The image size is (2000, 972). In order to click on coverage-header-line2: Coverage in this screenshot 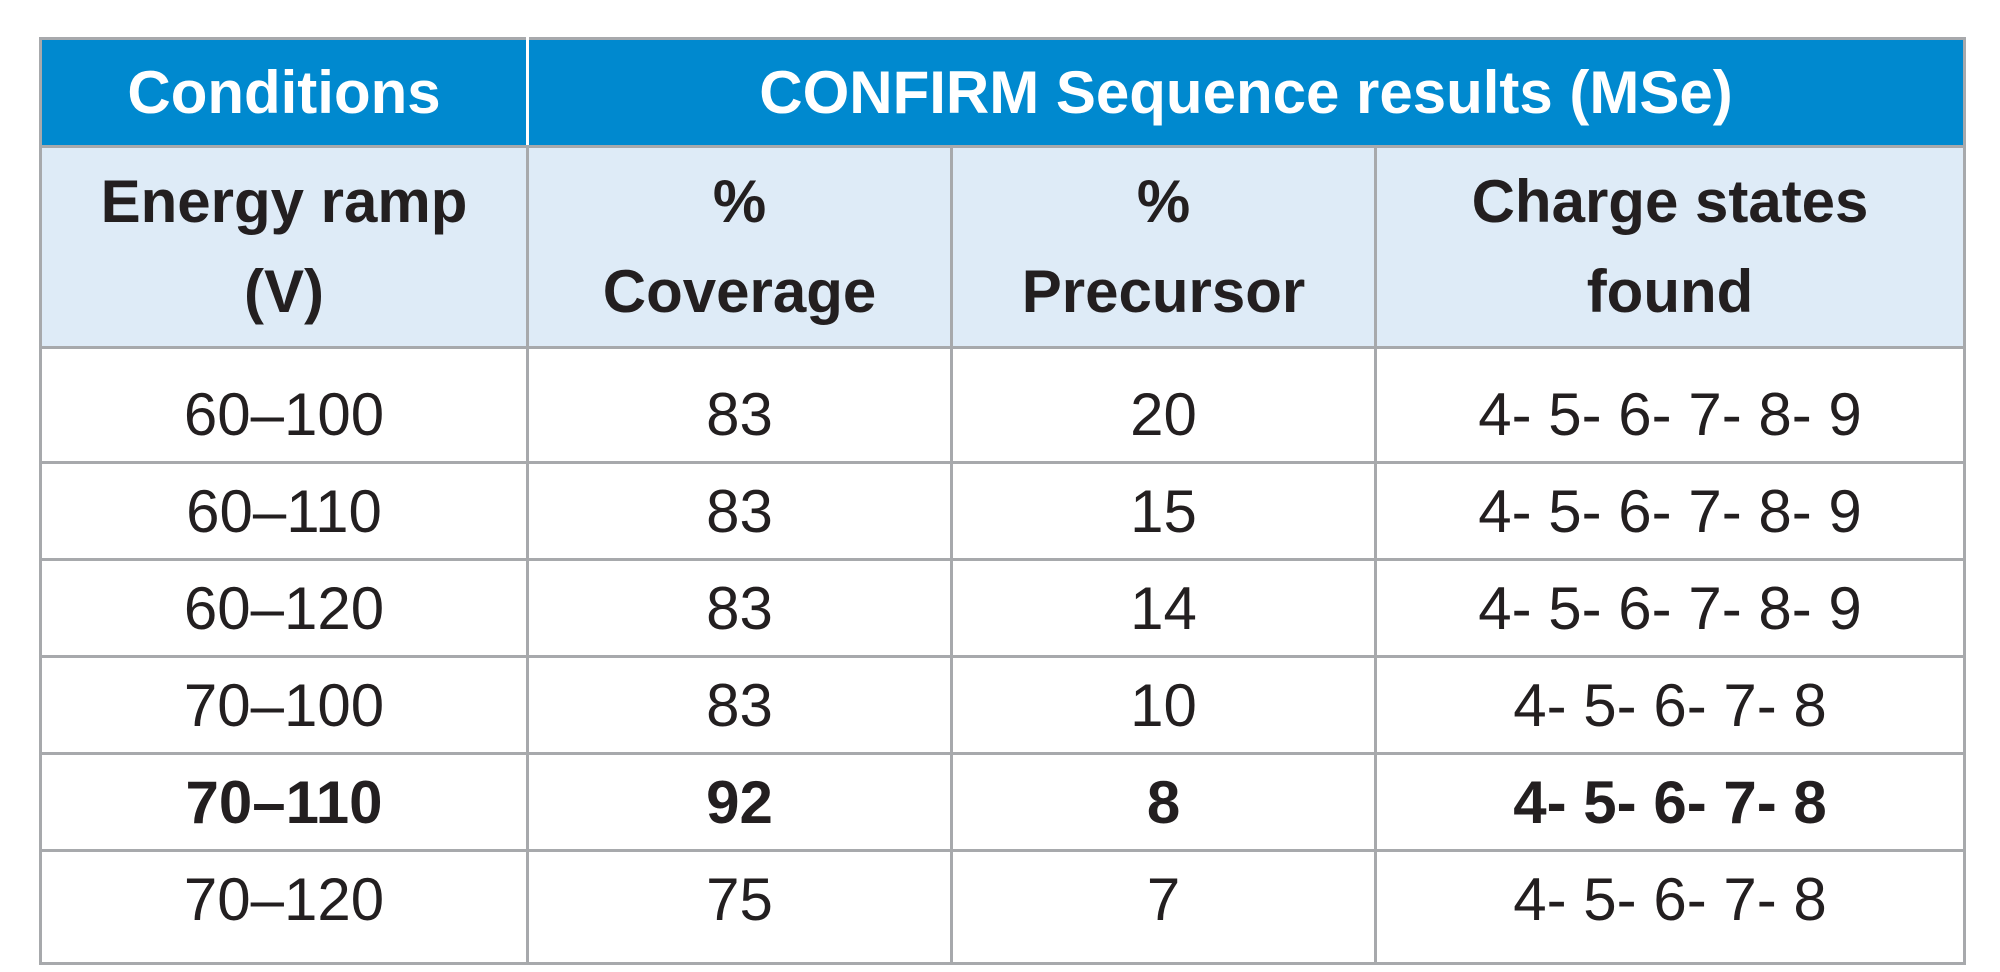, I will do `click(739, 291)`.